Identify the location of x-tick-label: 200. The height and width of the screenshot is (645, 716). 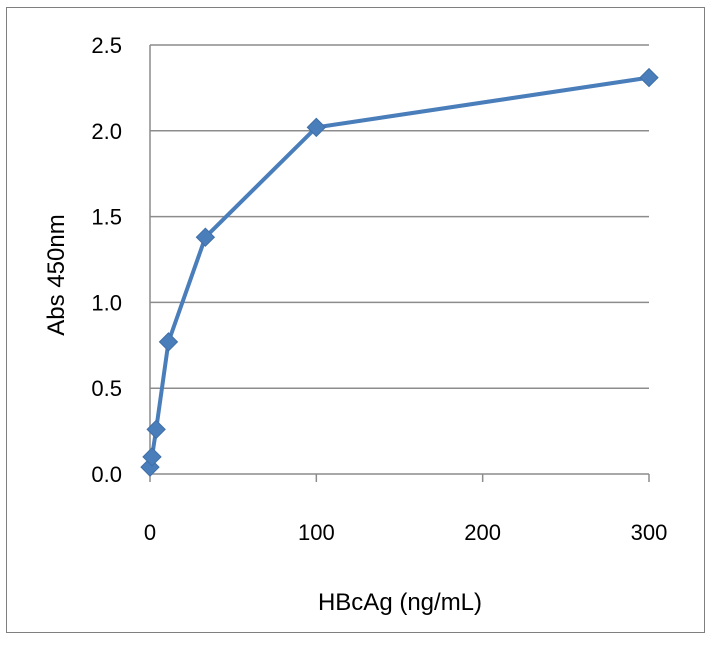
(482, 532).